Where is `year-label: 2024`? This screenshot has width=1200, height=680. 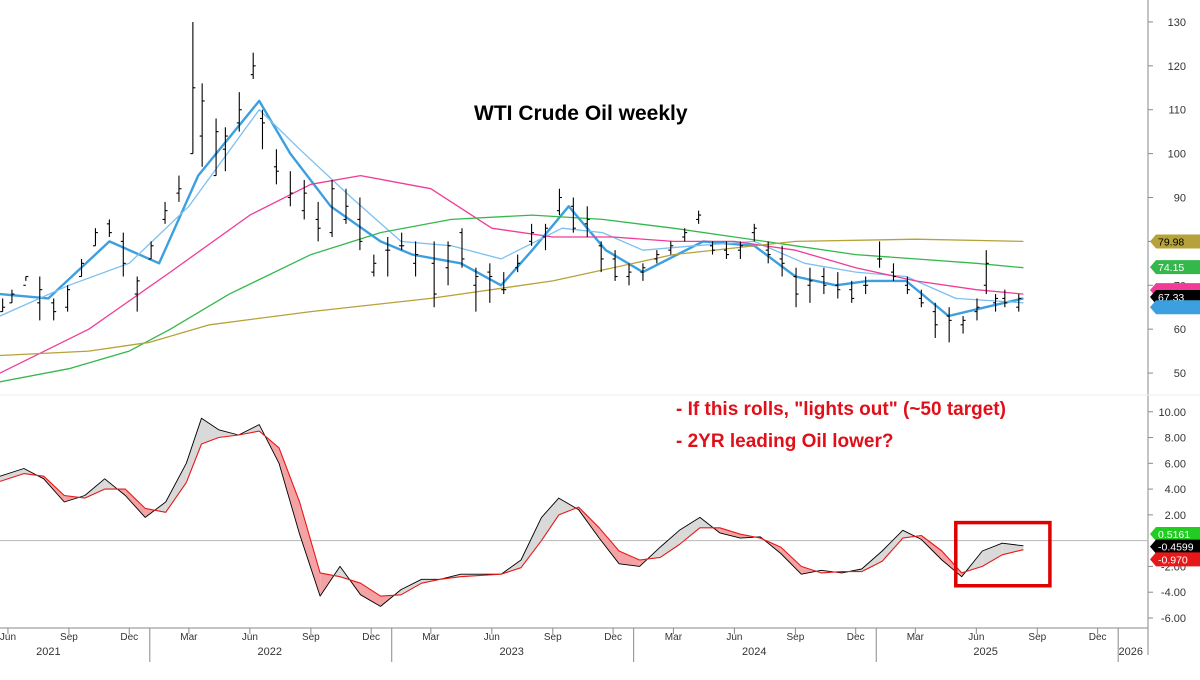 year-label: 2024 is located at coordinates (754, 652).